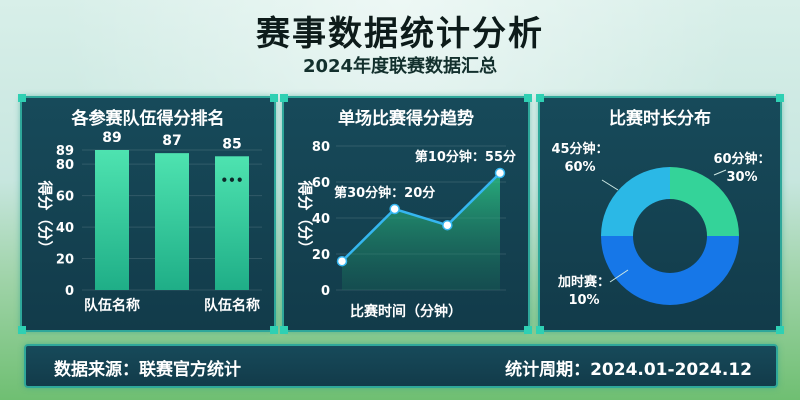  What do you see at coordinates (400, 34) in the screenshot?
I see `page-title: 赛事数据统计分析` at bounding box center [400, 34].